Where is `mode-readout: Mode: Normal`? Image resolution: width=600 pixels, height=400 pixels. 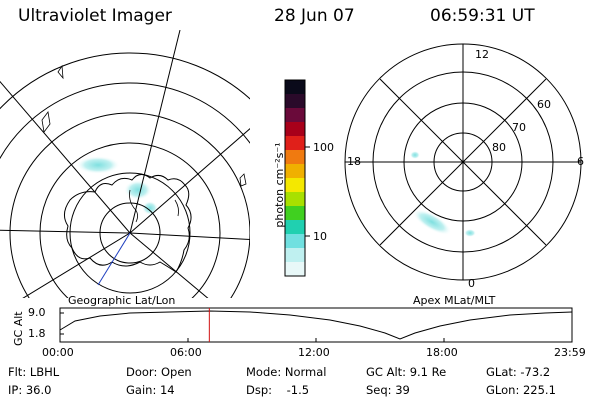 mode-readout: Mode: Normal is located at coordinates (286, 372).